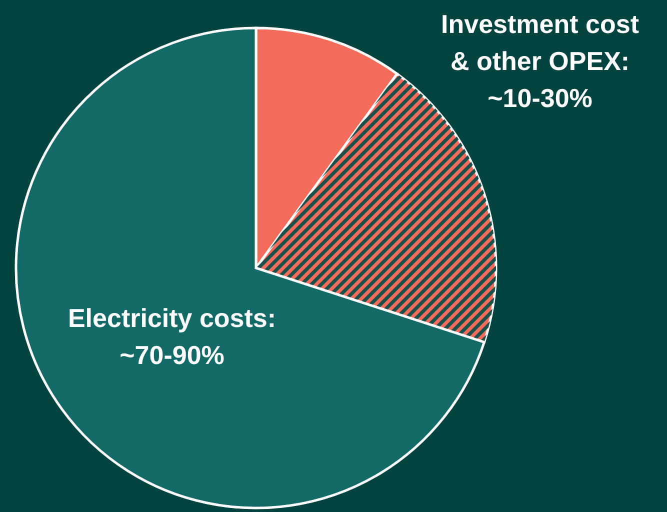 This screenshot has height=512, width=667. Describe the element at coordinates (540, 61) in the screenshot. I see `text: Investment cost & other OPEX: ~10-30%` at that location.